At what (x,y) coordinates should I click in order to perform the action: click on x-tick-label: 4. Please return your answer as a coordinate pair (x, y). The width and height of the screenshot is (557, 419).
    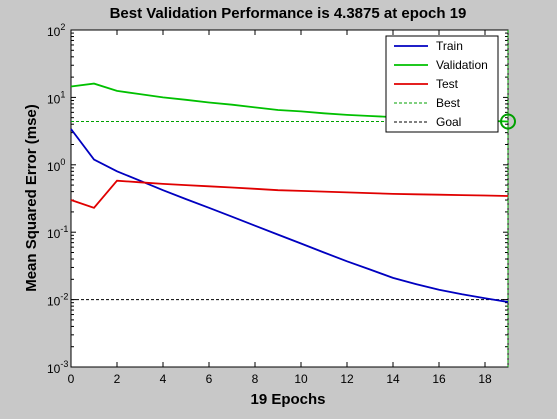
    Looking at the image, I should click on (163, 379).